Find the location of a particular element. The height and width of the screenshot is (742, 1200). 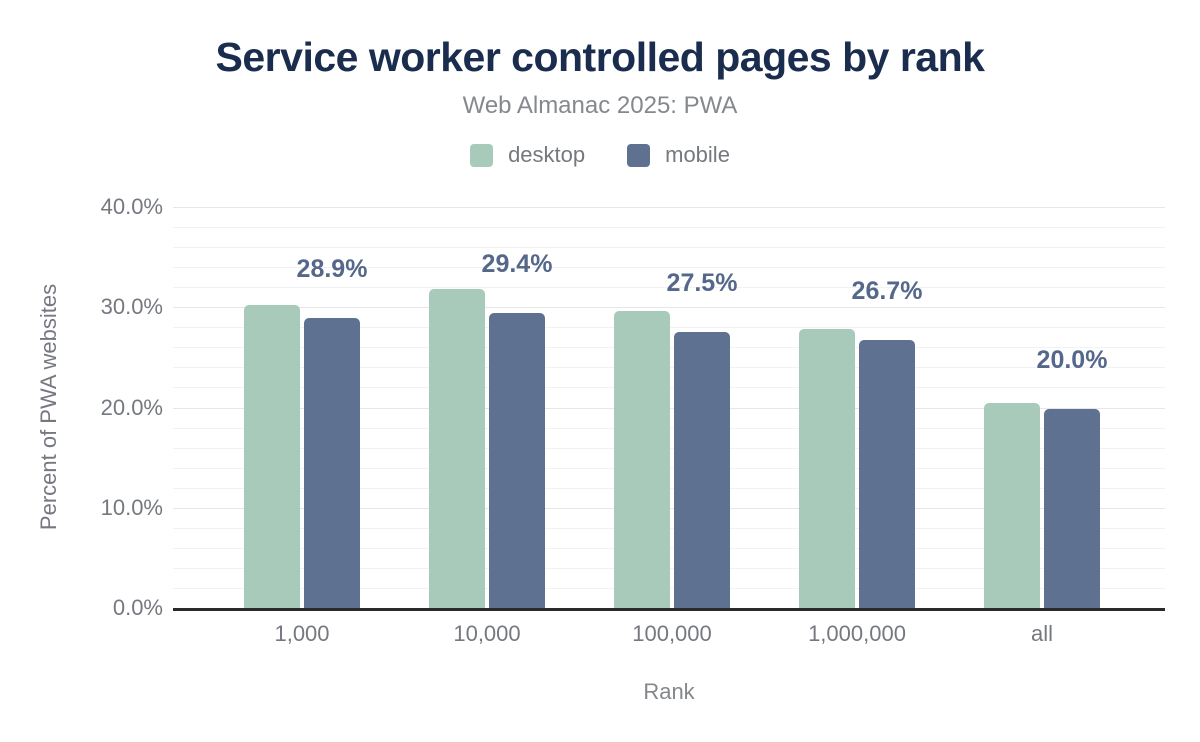

x-axis-line is located at coordinates (669, 609).